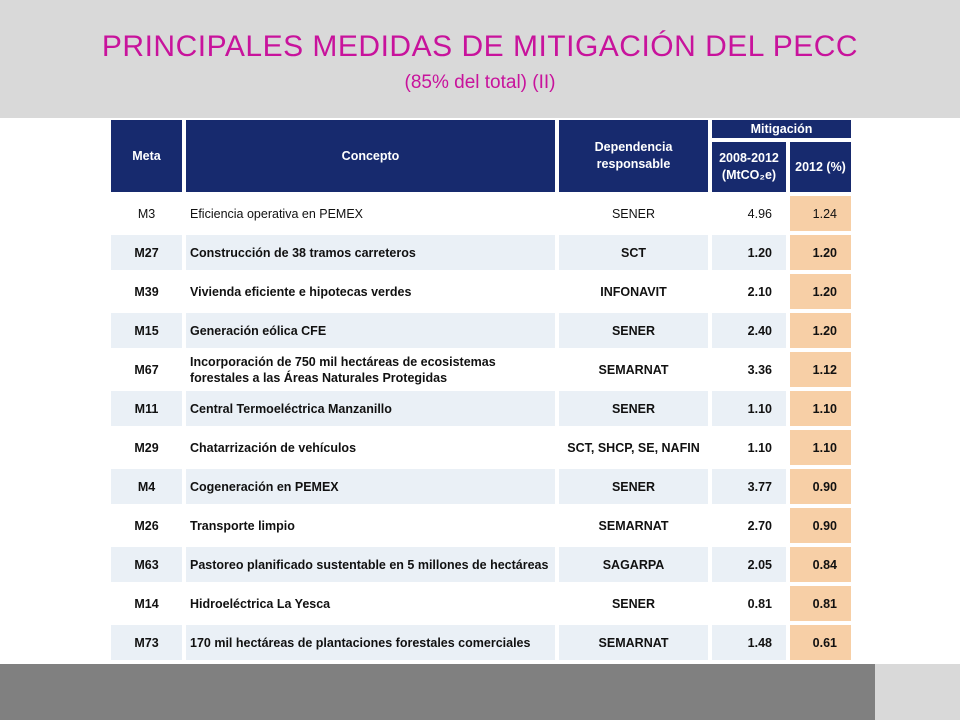  What do you see at coordinates (749, 369) in the screenshot?
I see `cell-mitigacion: 3.36` at bounding box center [749, 369].